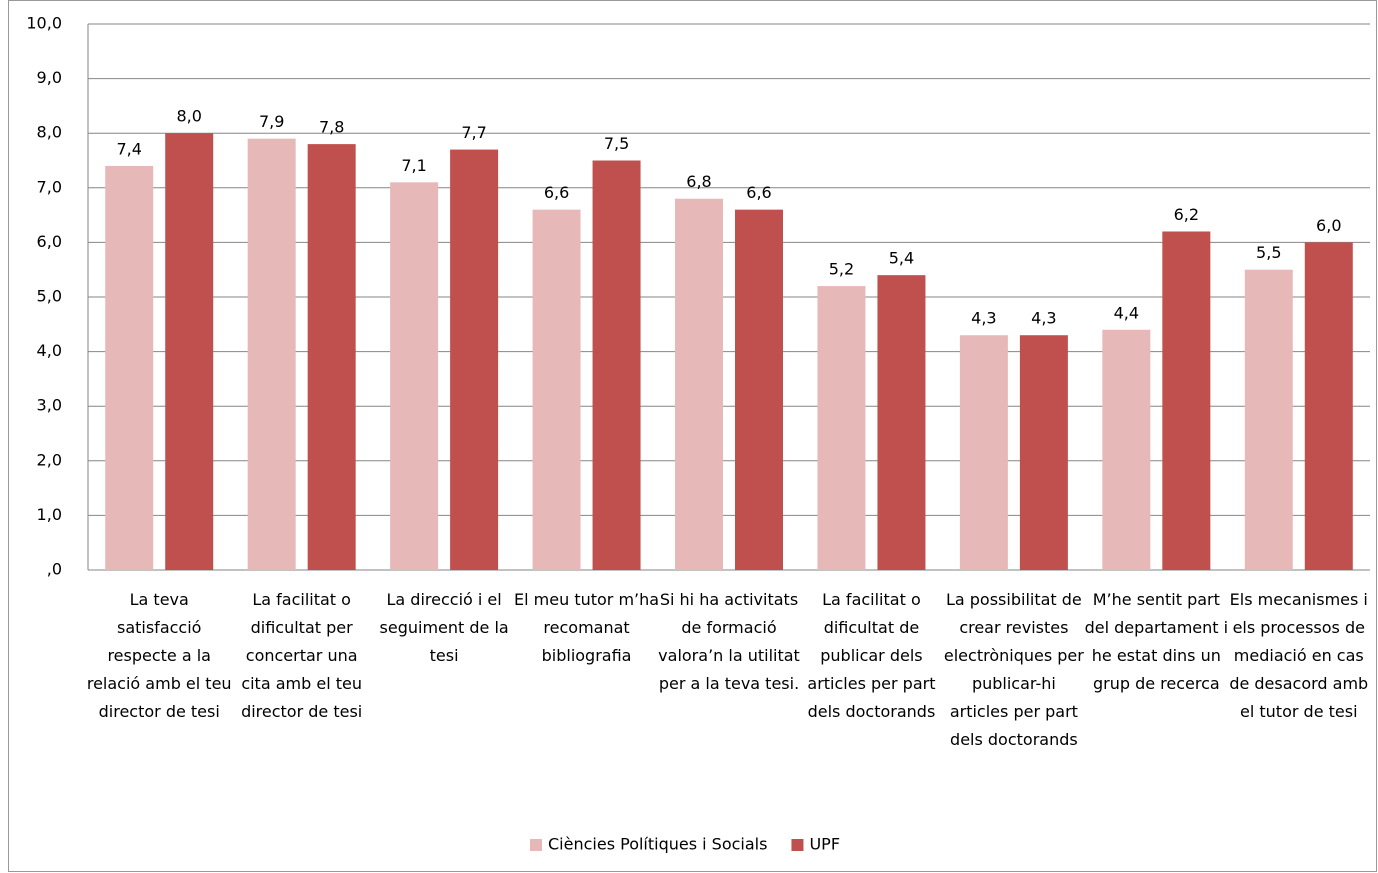 This screenshot has width=1378, height=873. What do you see at coordinates (824, 844) in the screenshot?
I see `legend-label: UPF` at bounding box center [824, 844].